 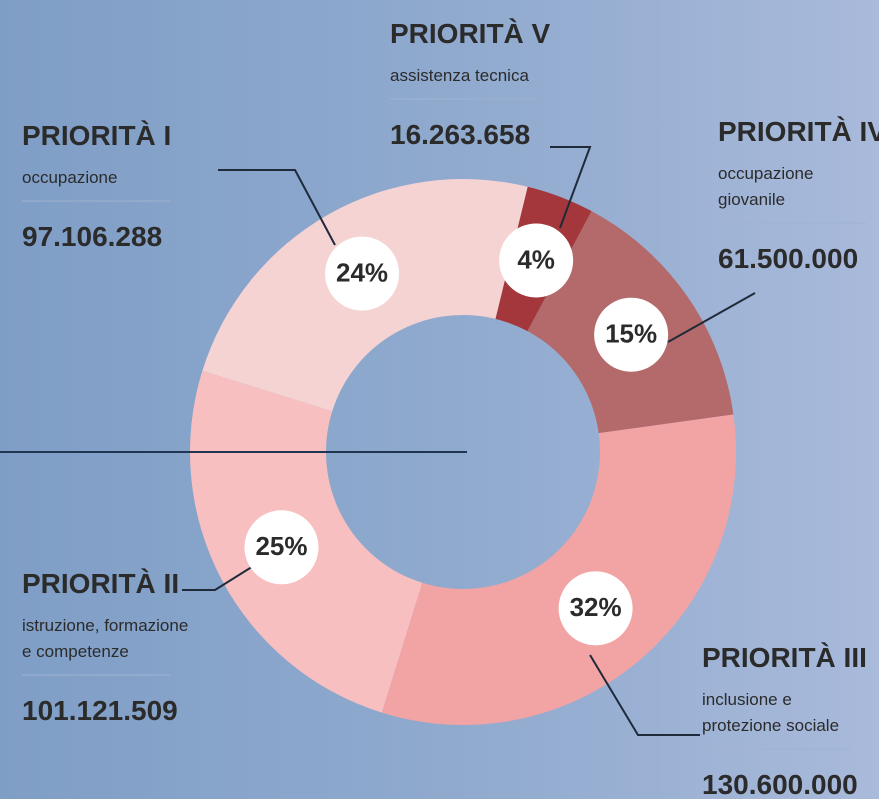 I want to click on priority-amount: 97.106.288, so click(x=92, y=236).